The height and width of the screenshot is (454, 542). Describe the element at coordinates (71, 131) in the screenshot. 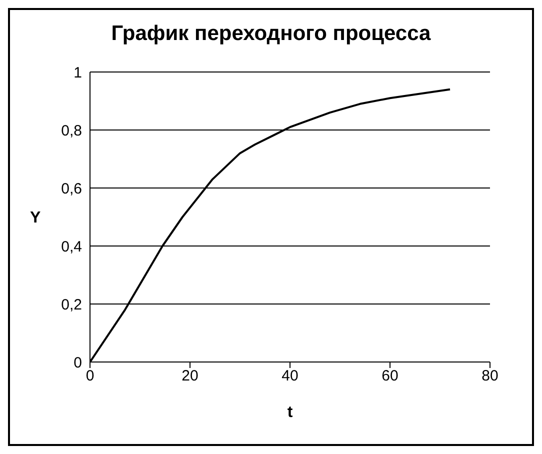

I see `y-tick-label: 0,8` at that location.